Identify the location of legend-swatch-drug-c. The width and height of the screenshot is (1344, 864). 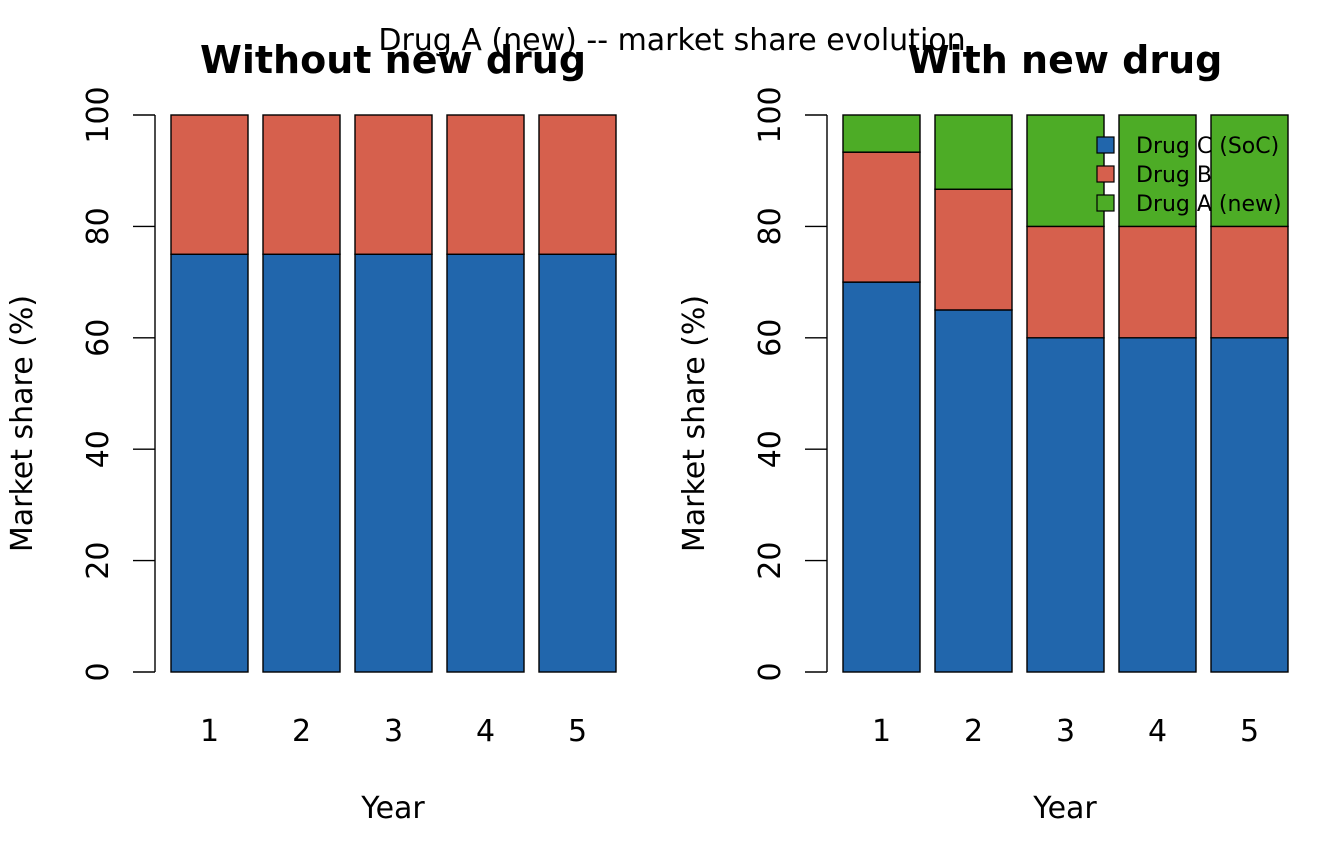
(1105, 145).